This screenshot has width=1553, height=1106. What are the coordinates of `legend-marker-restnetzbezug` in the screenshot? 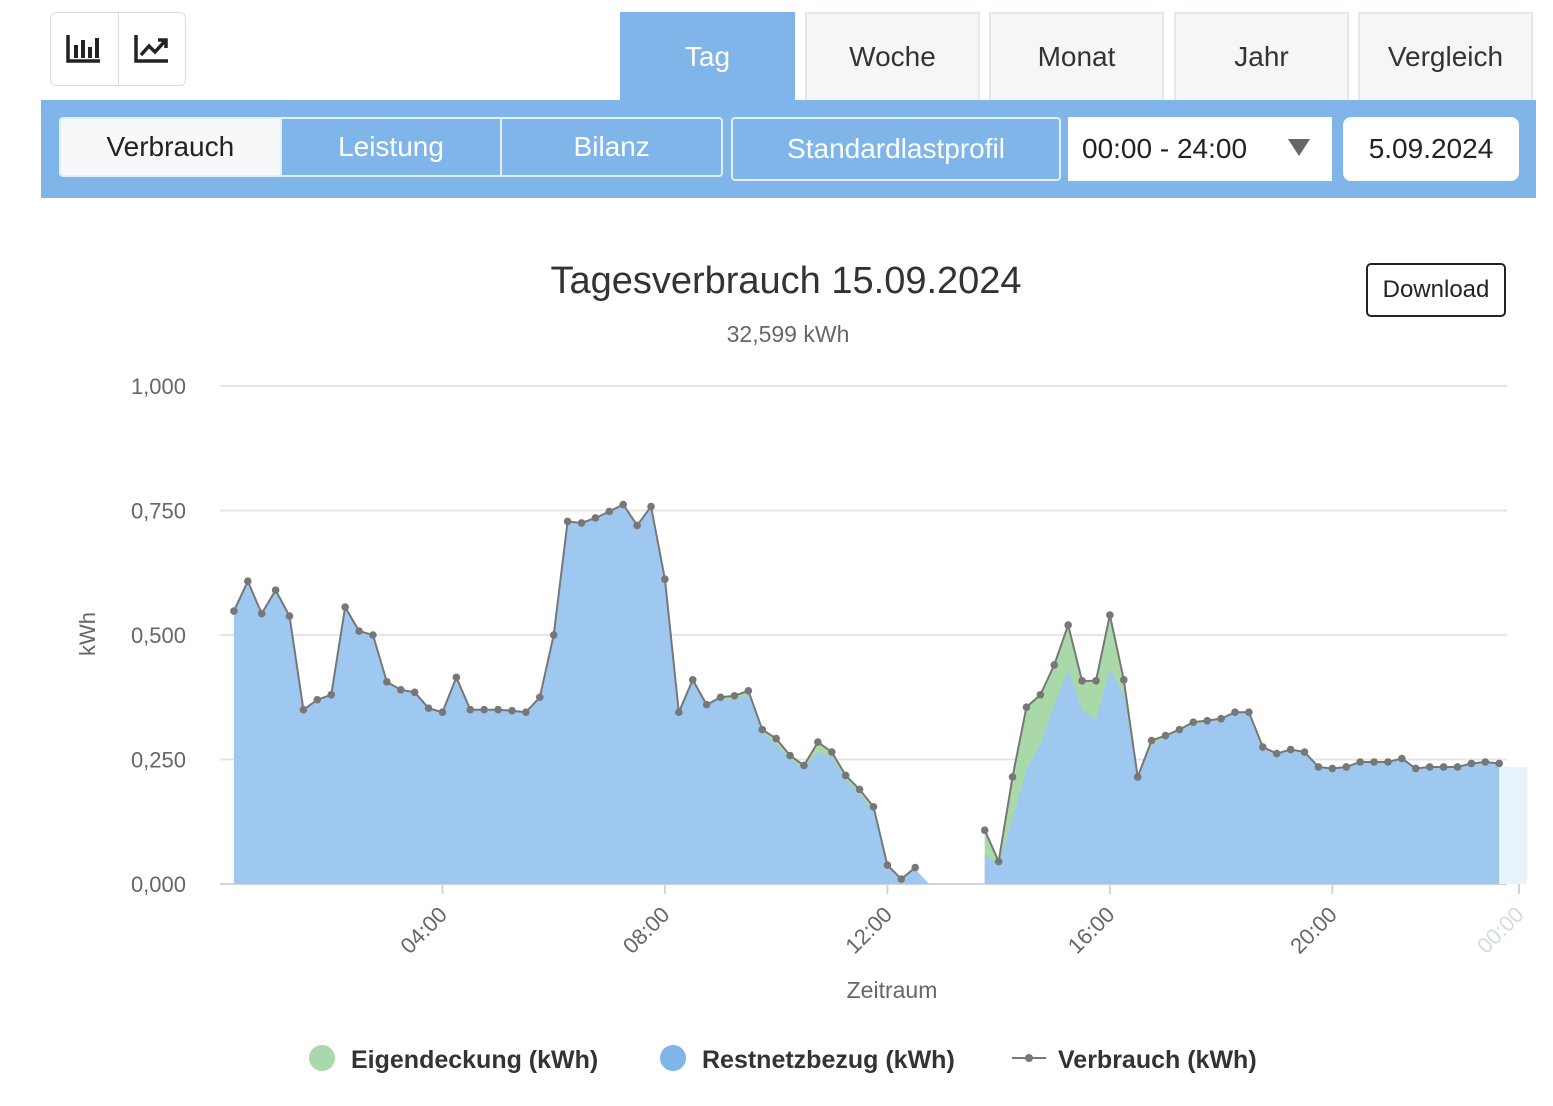 It's located at (673, 1058).